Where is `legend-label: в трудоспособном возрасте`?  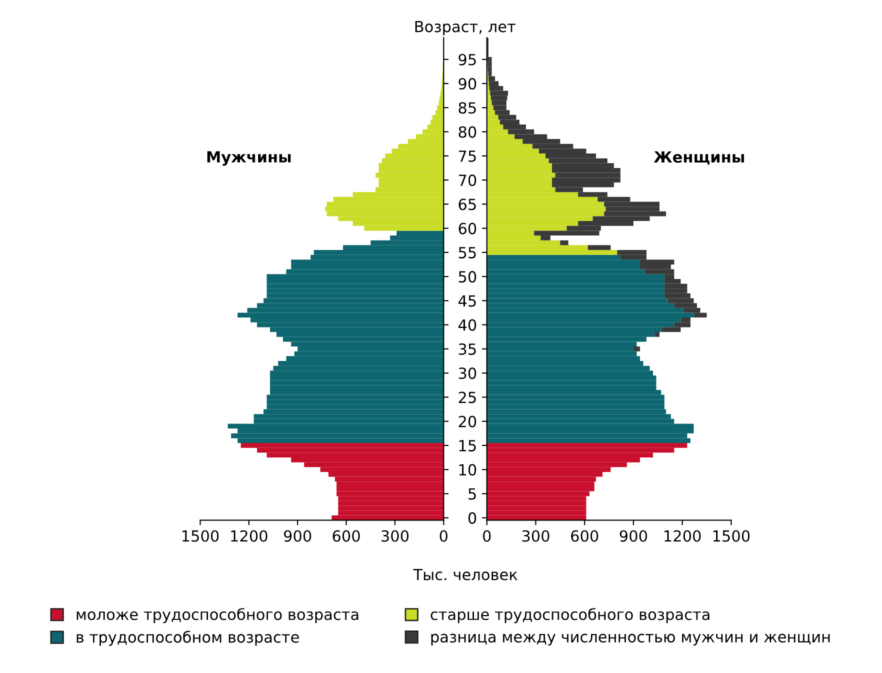
legend-label: в трудоспособном возрасте is located at coordinates (187, 638).